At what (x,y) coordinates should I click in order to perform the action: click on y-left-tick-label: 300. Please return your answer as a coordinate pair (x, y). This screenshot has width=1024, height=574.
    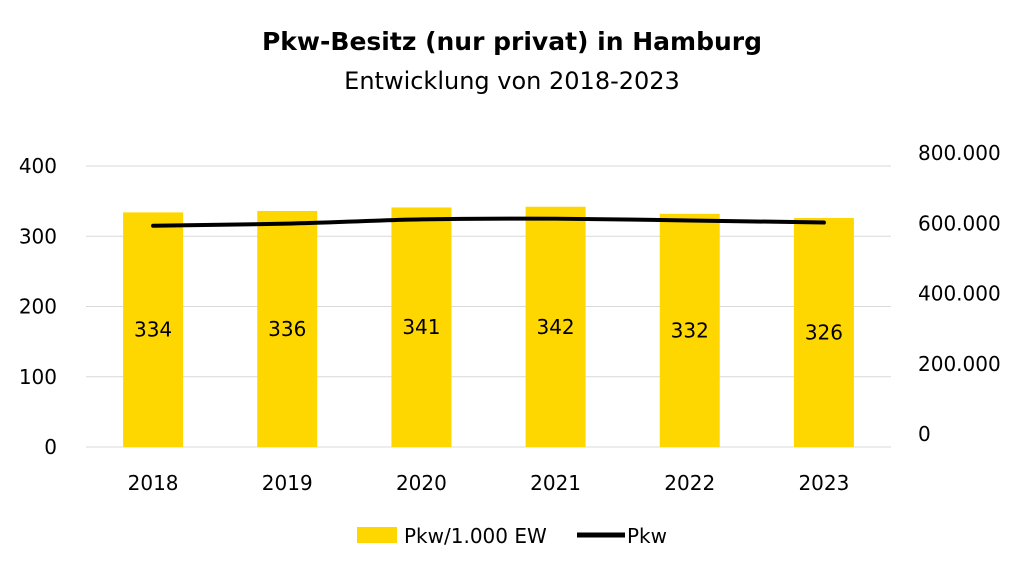
    Looking at the image, I should click on (38, 236).